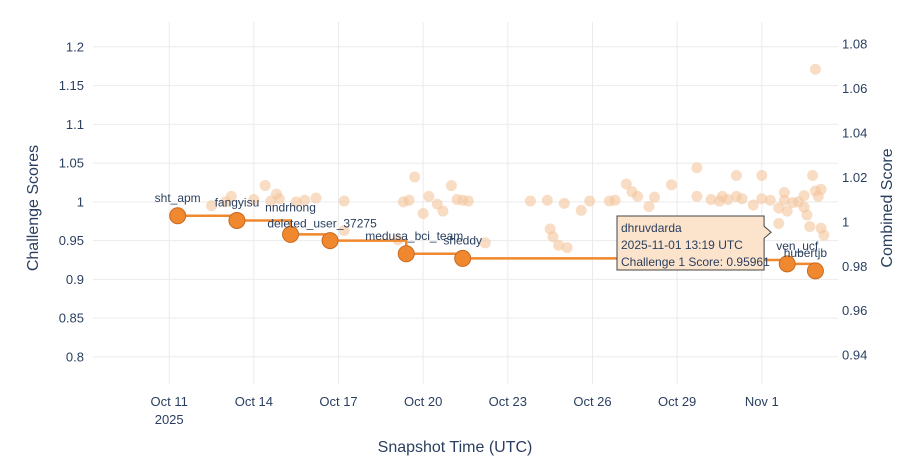 The width and height of the screenshot is (911, 462). What do you see at coordinates (178, 198) in the screenshot?
I see `point-label: sht_apm` at bounding box center [178, 198].